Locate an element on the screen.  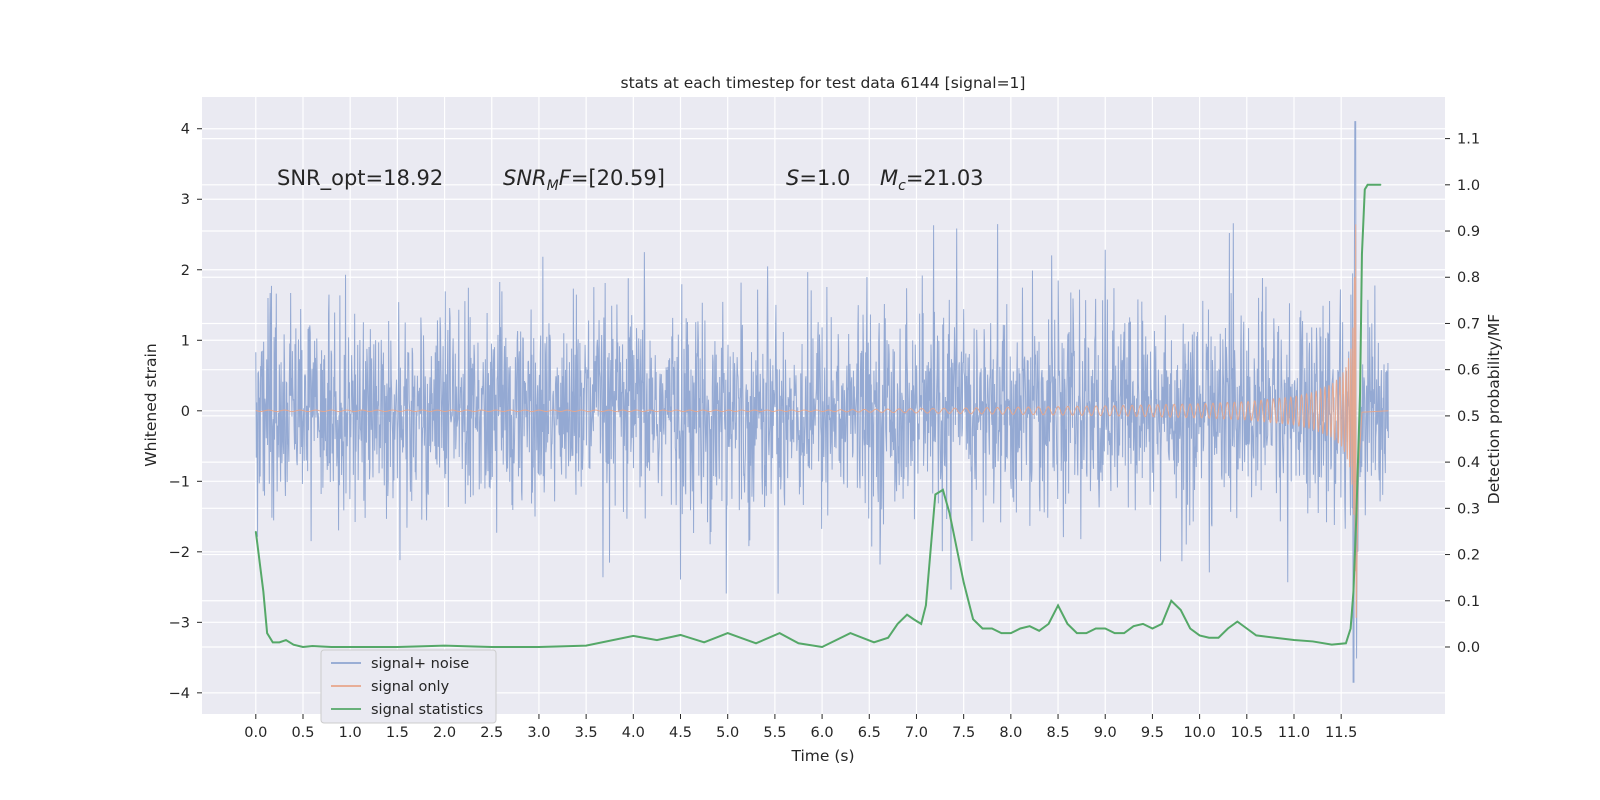
x-tick-label: 7.5 is located at coordinates (963, 733).